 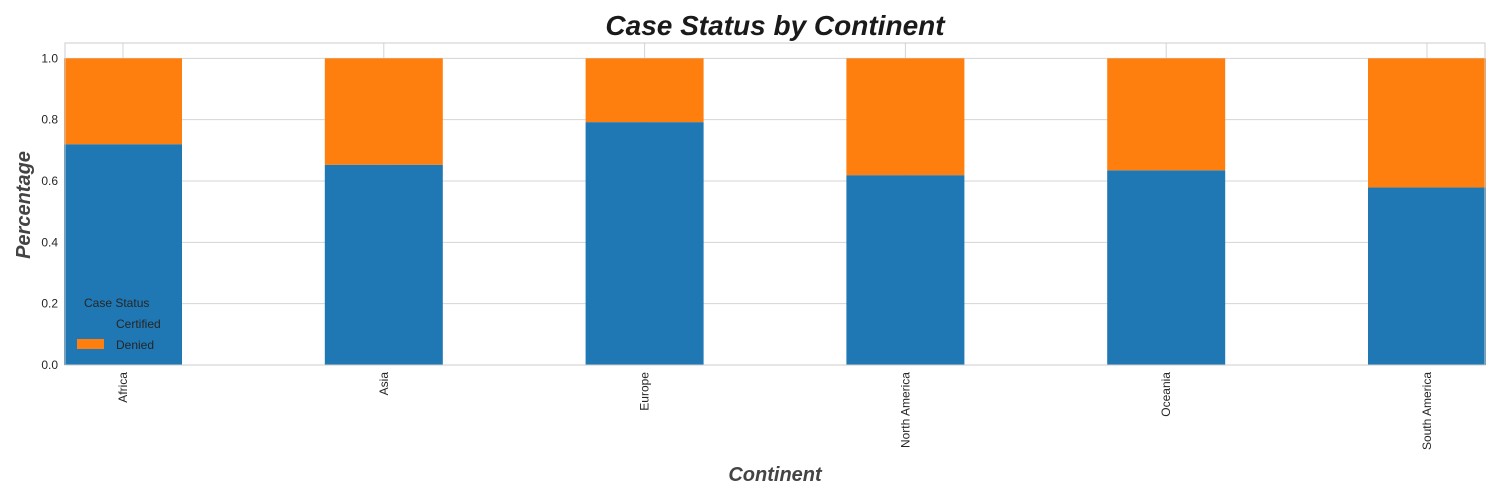 What do you see at coordinates (123, 254) in the screenshot?
I see `bar-certified-africa` at bounding box center [123, 254].